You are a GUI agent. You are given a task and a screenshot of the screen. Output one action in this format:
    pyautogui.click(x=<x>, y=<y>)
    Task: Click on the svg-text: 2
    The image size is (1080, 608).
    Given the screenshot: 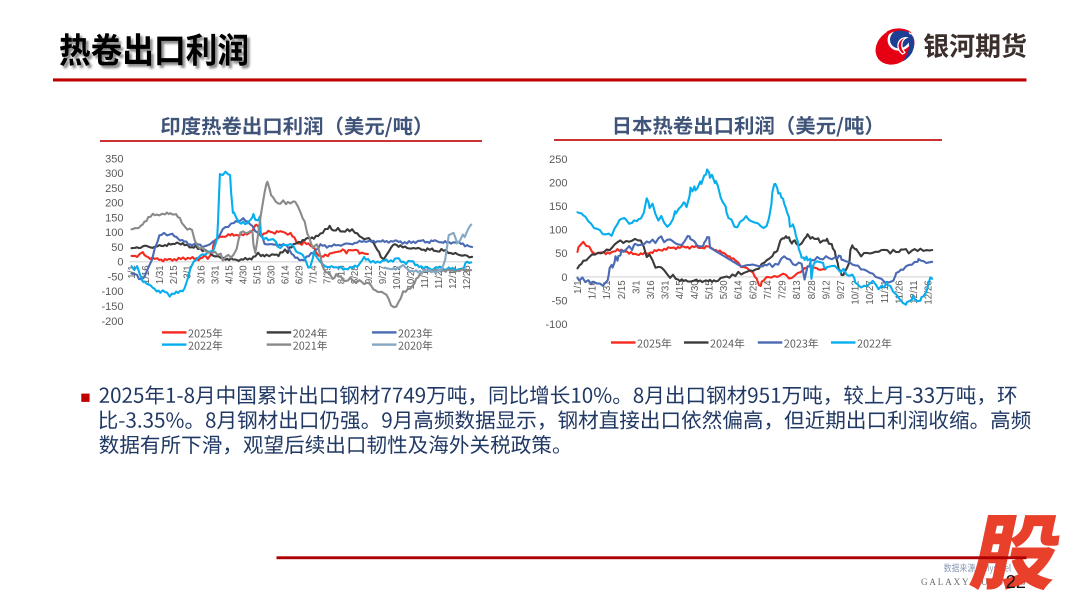 What is the action you would take?
    pyautogui.click(x=1011, y=582)
    